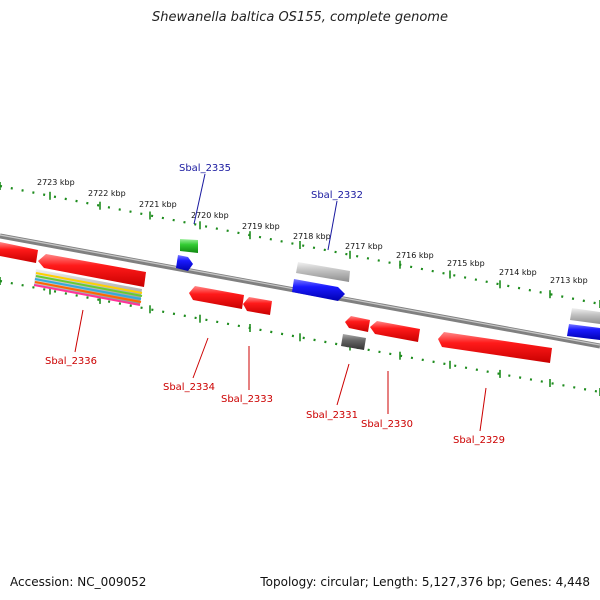  Describe the element at coordinates (583, 332) in the screenshot. I see `gene-arrow-blue-right` at that location.